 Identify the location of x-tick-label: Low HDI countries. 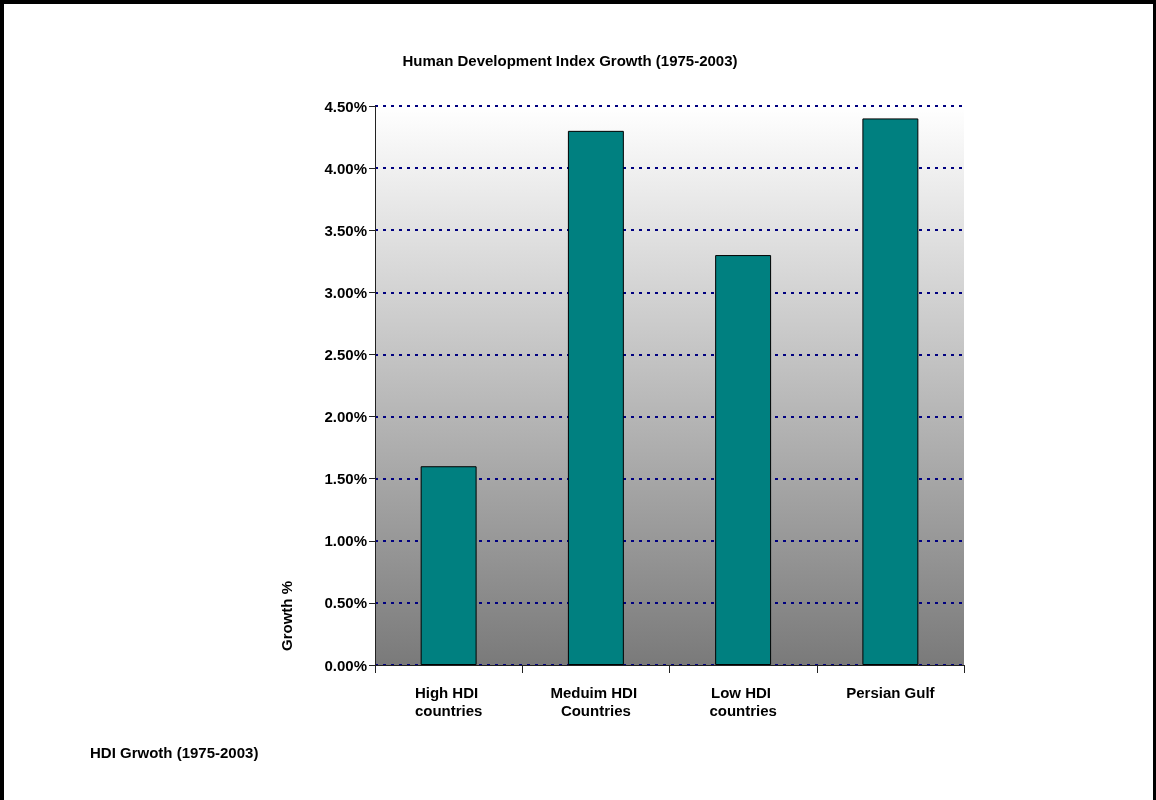
(743, 701).